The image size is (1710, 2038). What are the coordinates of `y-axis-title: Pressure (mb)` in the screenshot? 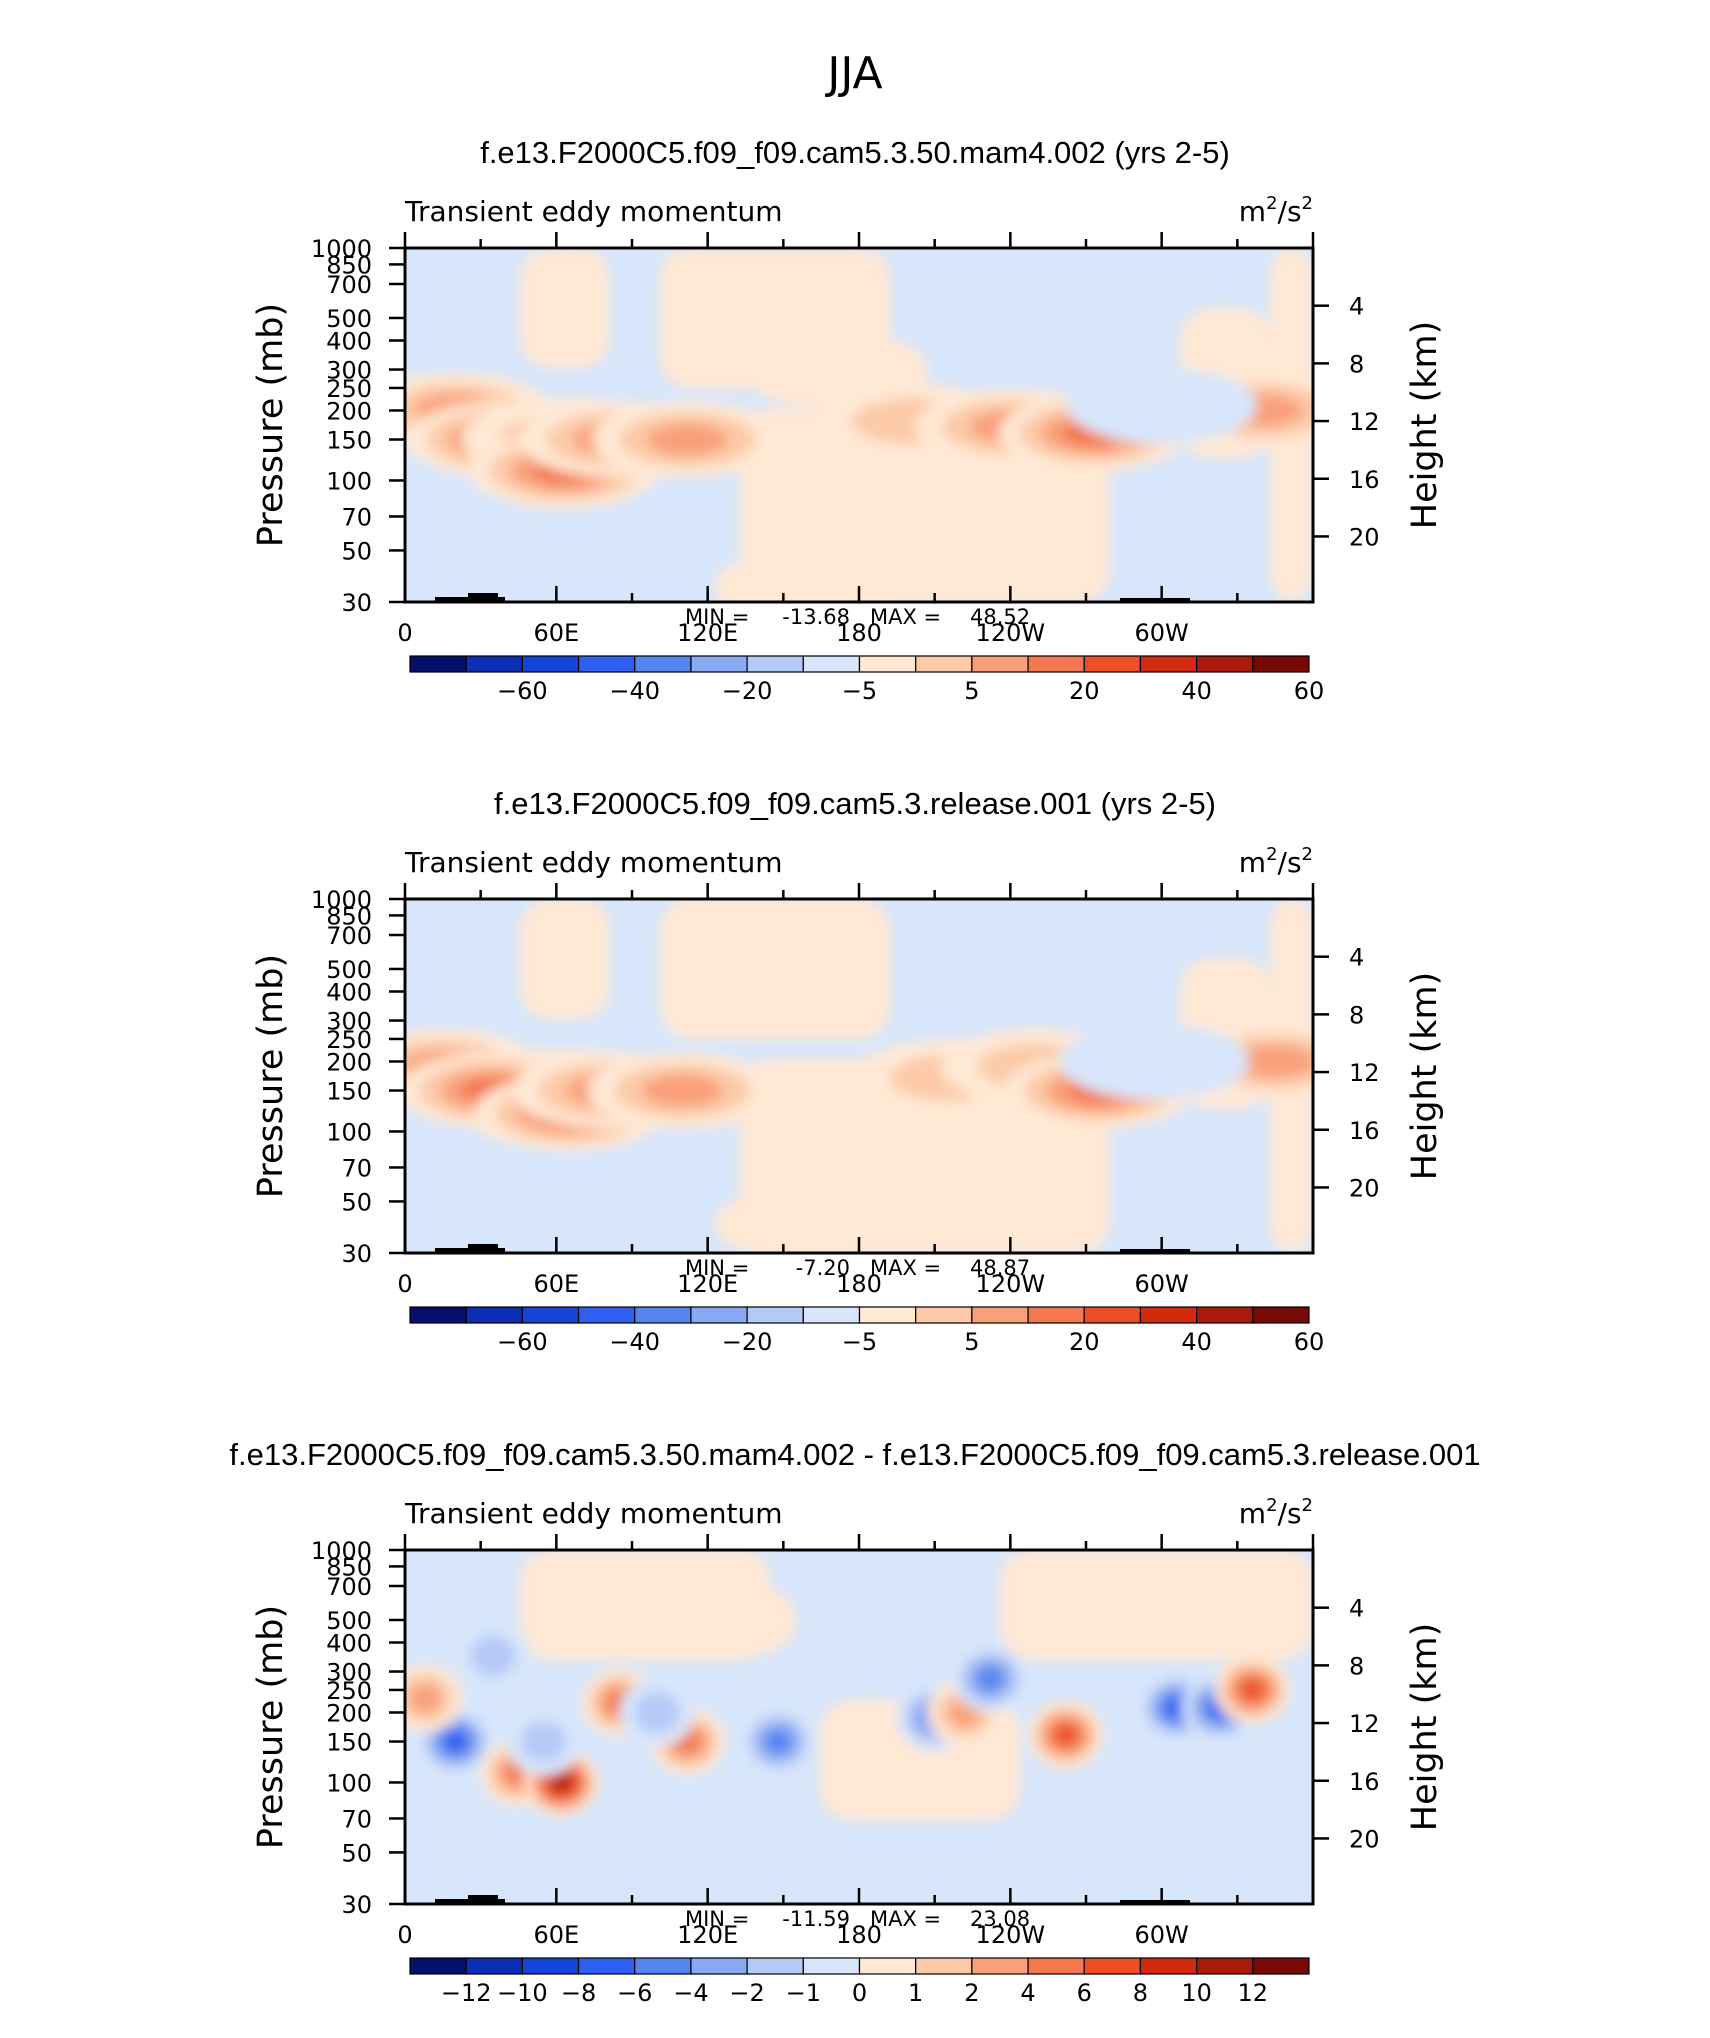 It's located at (271, 425).